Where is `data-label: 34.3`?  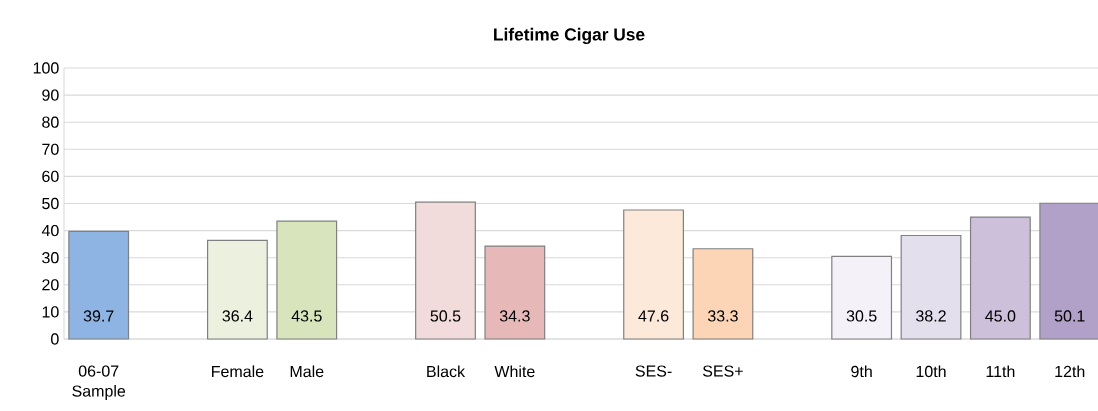 data-label: 34.3 is located at coordinates (514, 316).